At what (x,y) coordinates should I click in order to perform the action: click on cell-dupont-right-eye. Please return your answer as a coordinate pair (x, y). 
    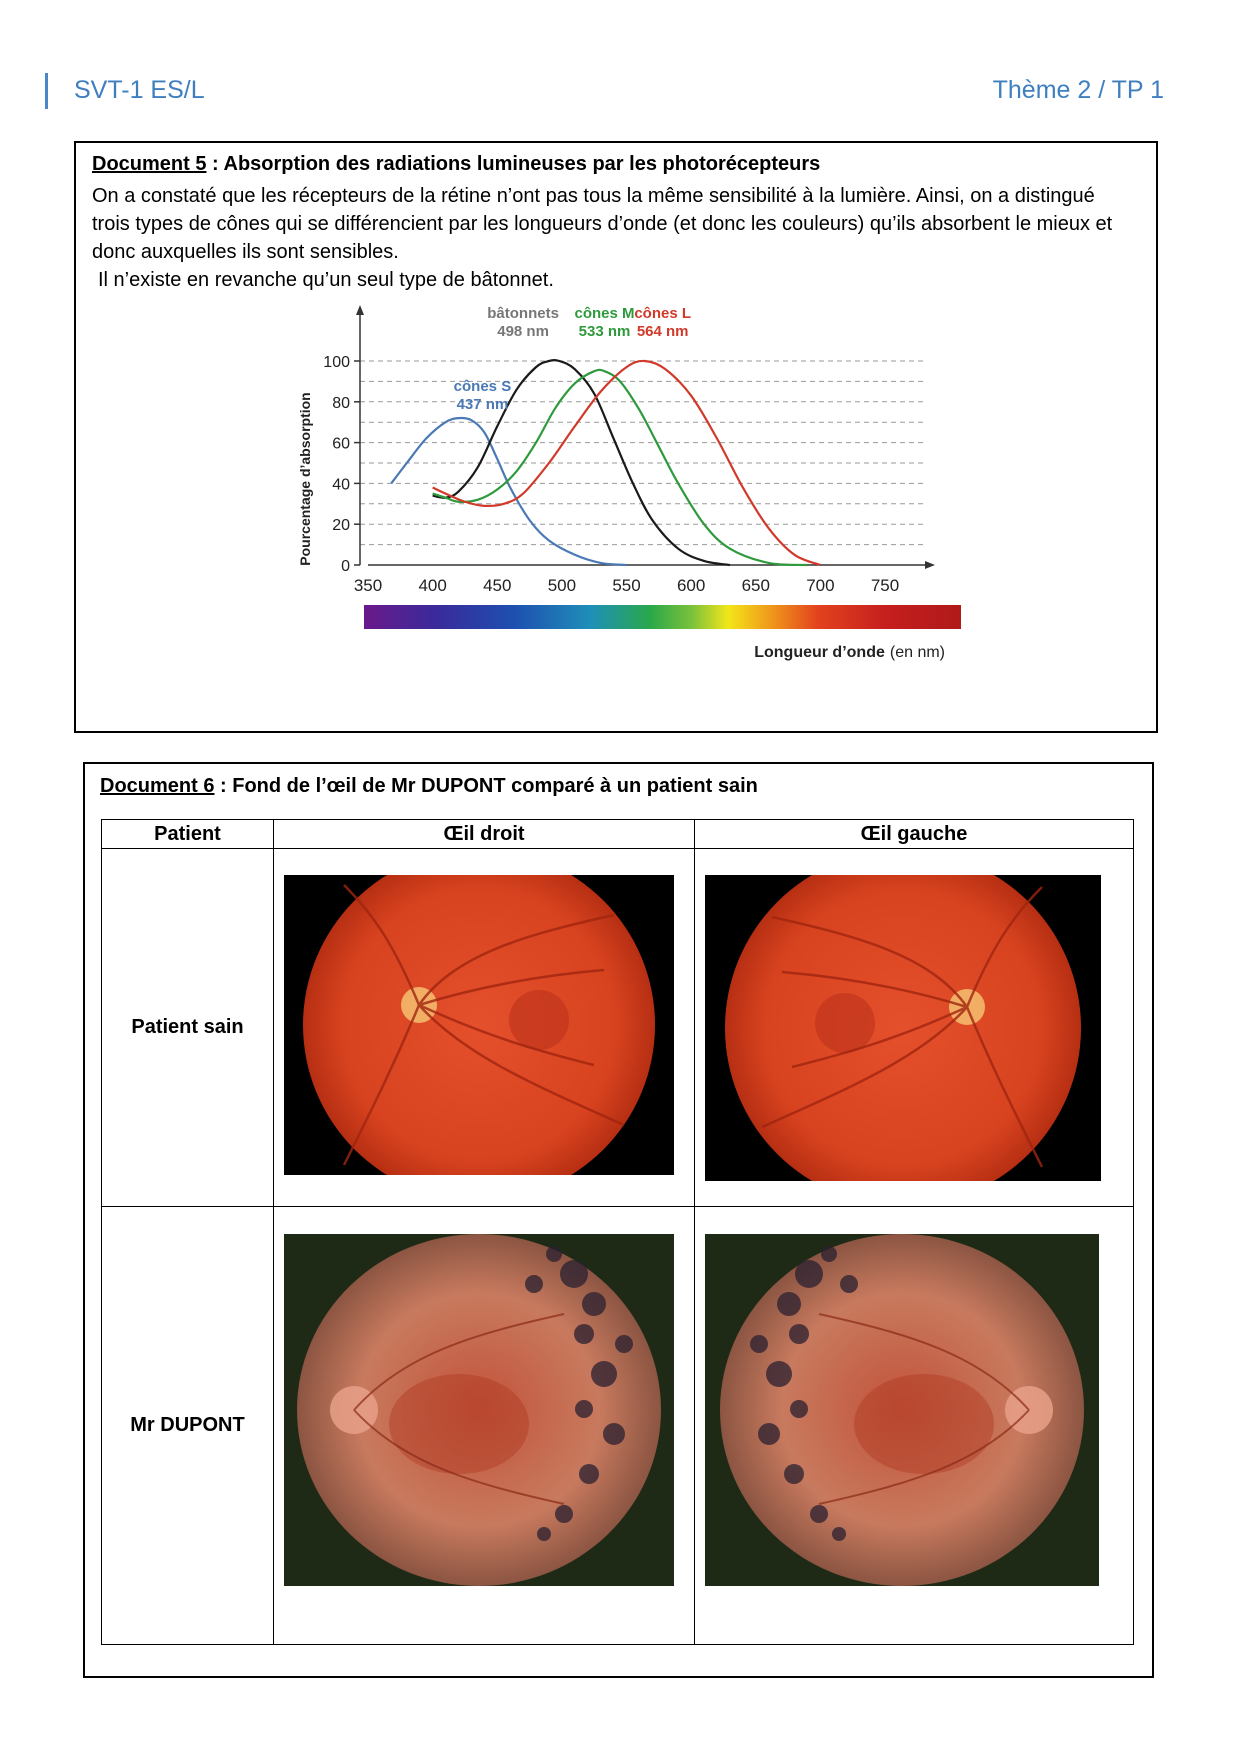
    Looking at the image, I should click on (484, 1425).